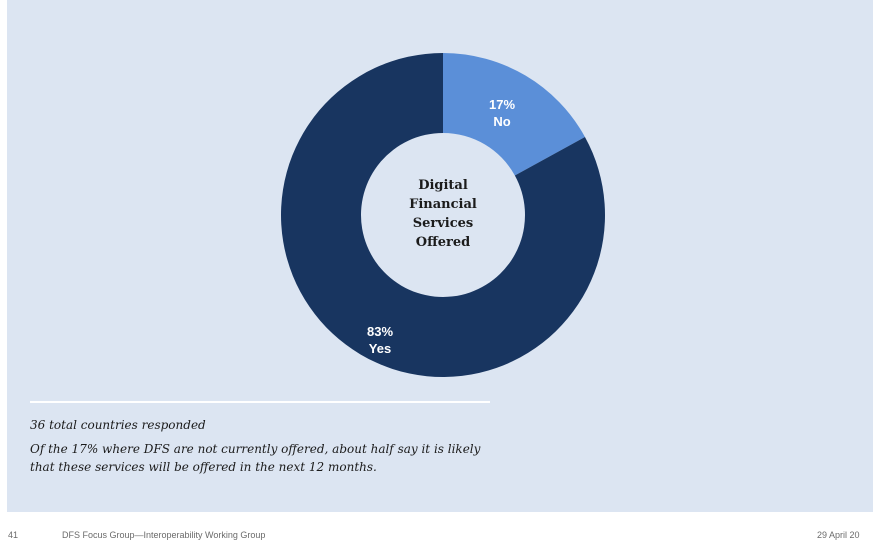 The width and height of the screenshot is (873, 545). I want to click on center-title-line: Offered, so click(443, 242).